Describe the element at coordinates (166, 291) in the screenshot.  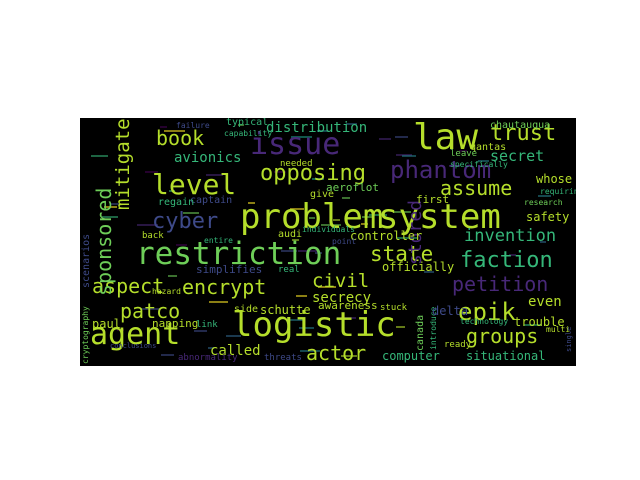
I see `word: hazard` at that location.